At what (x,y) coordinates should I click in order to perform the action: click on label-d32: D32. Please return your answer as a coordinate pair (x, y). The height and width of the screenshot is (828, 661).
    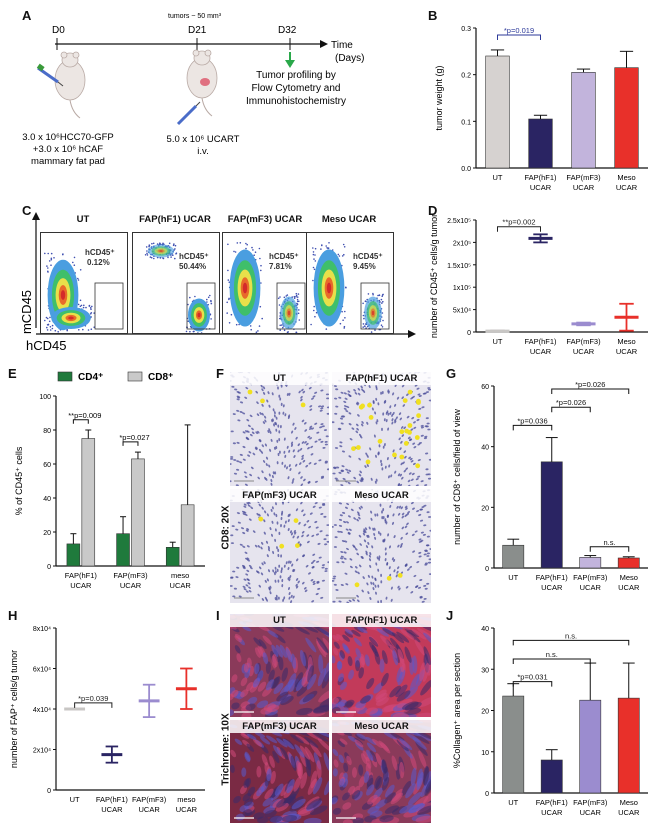
    Looking at the image, I should click on (287, 30).